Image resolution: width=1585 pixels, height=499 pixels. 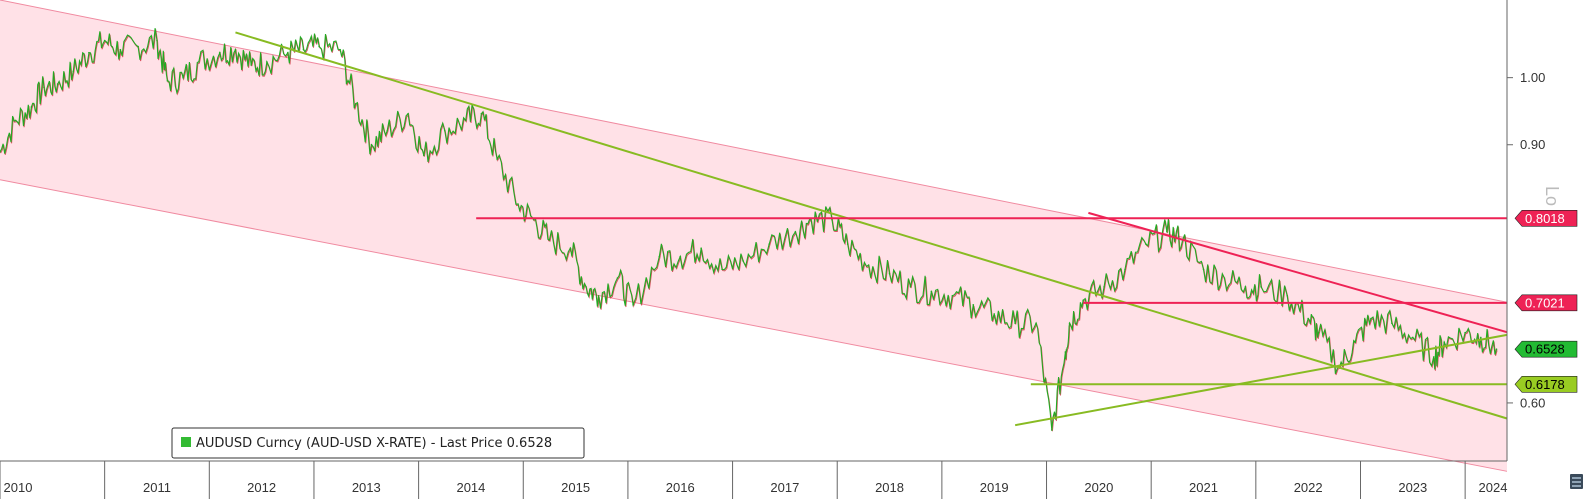 What do you see at coordinates (18, 487) in the screenshot?
I see `x-tick-label: 2010` at bounding box center [18, 487].